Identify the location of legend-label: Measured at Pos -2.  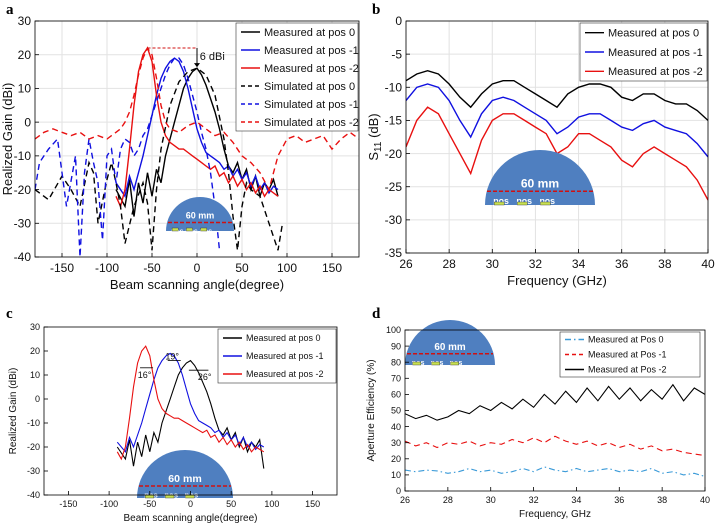
(627, 370).